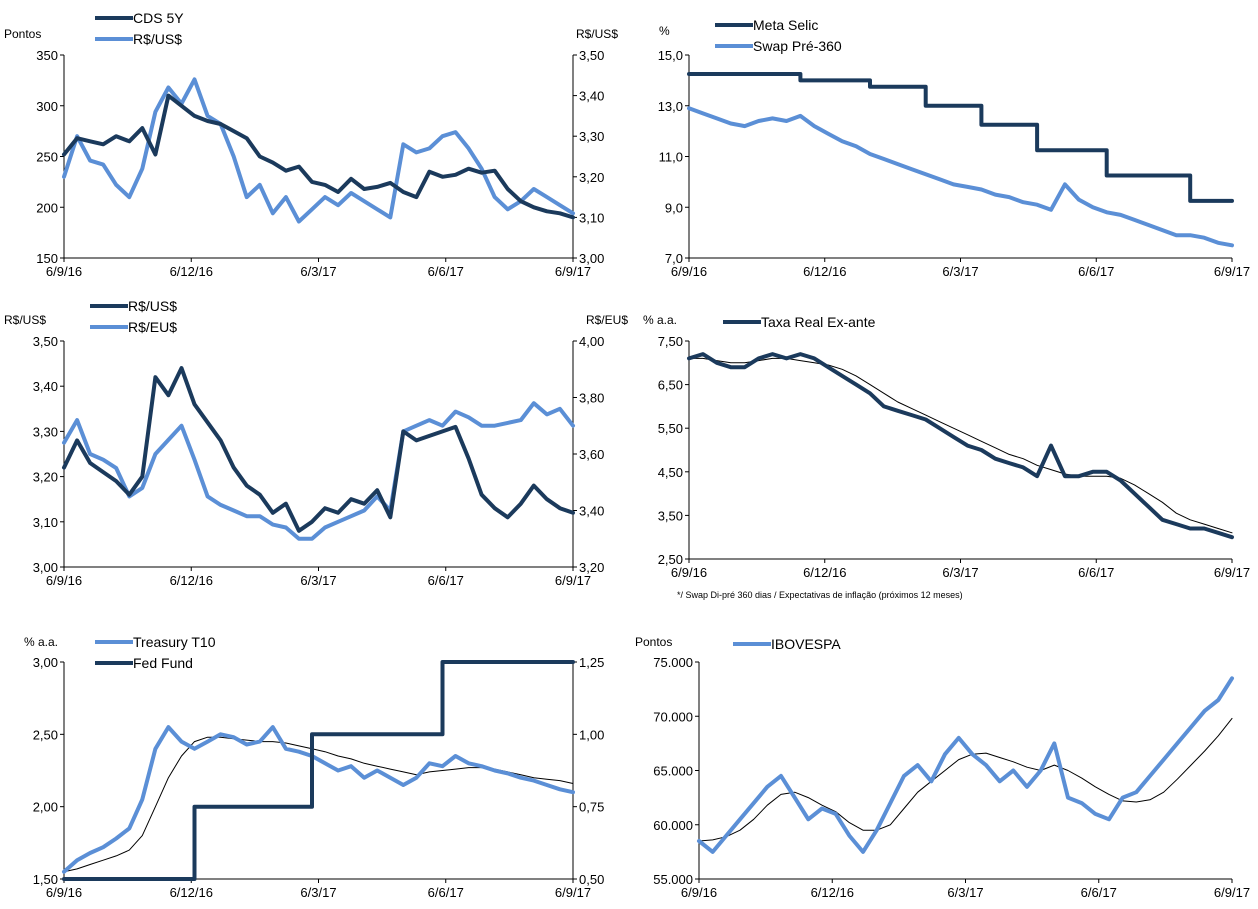  Describe the element at coordinates (818, 322) in the screenshot. I see `legend-label: Taxa Real Ex-ante` at that location.